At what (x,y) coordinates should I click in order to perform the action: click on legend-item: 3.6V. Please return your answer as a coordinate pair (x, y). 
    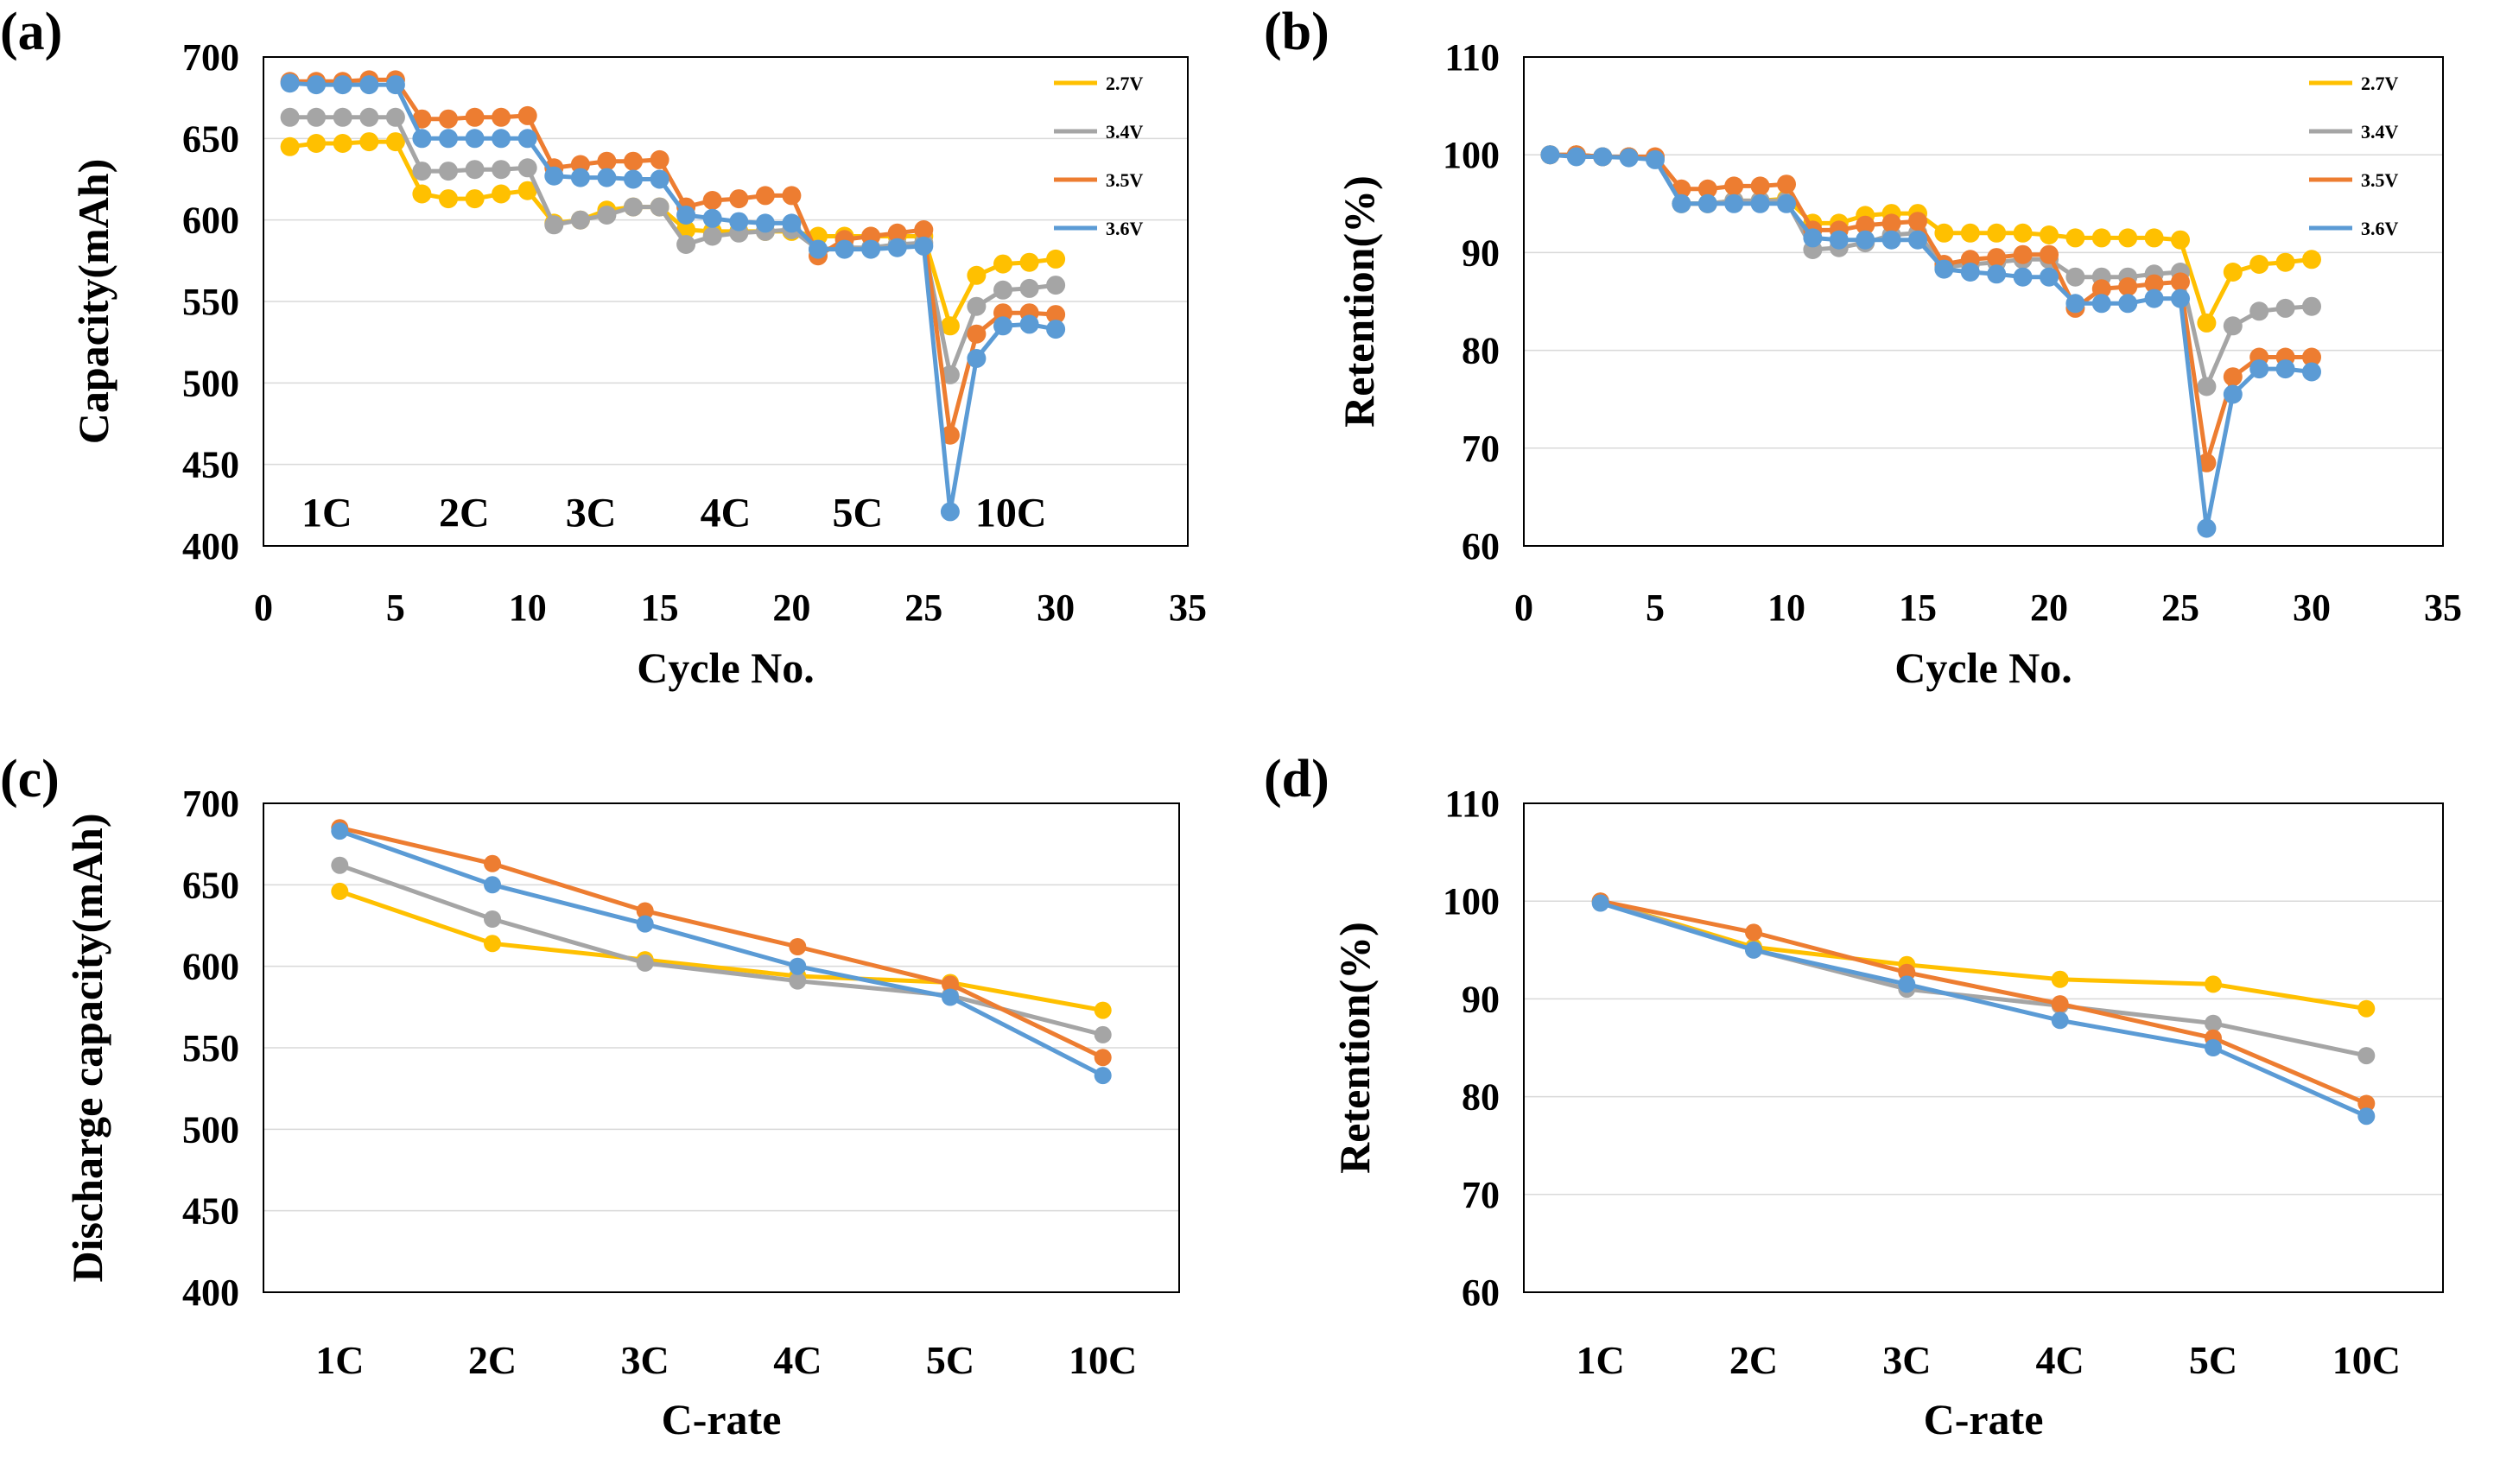
    Looking at the image, I should click on (1099, 228).